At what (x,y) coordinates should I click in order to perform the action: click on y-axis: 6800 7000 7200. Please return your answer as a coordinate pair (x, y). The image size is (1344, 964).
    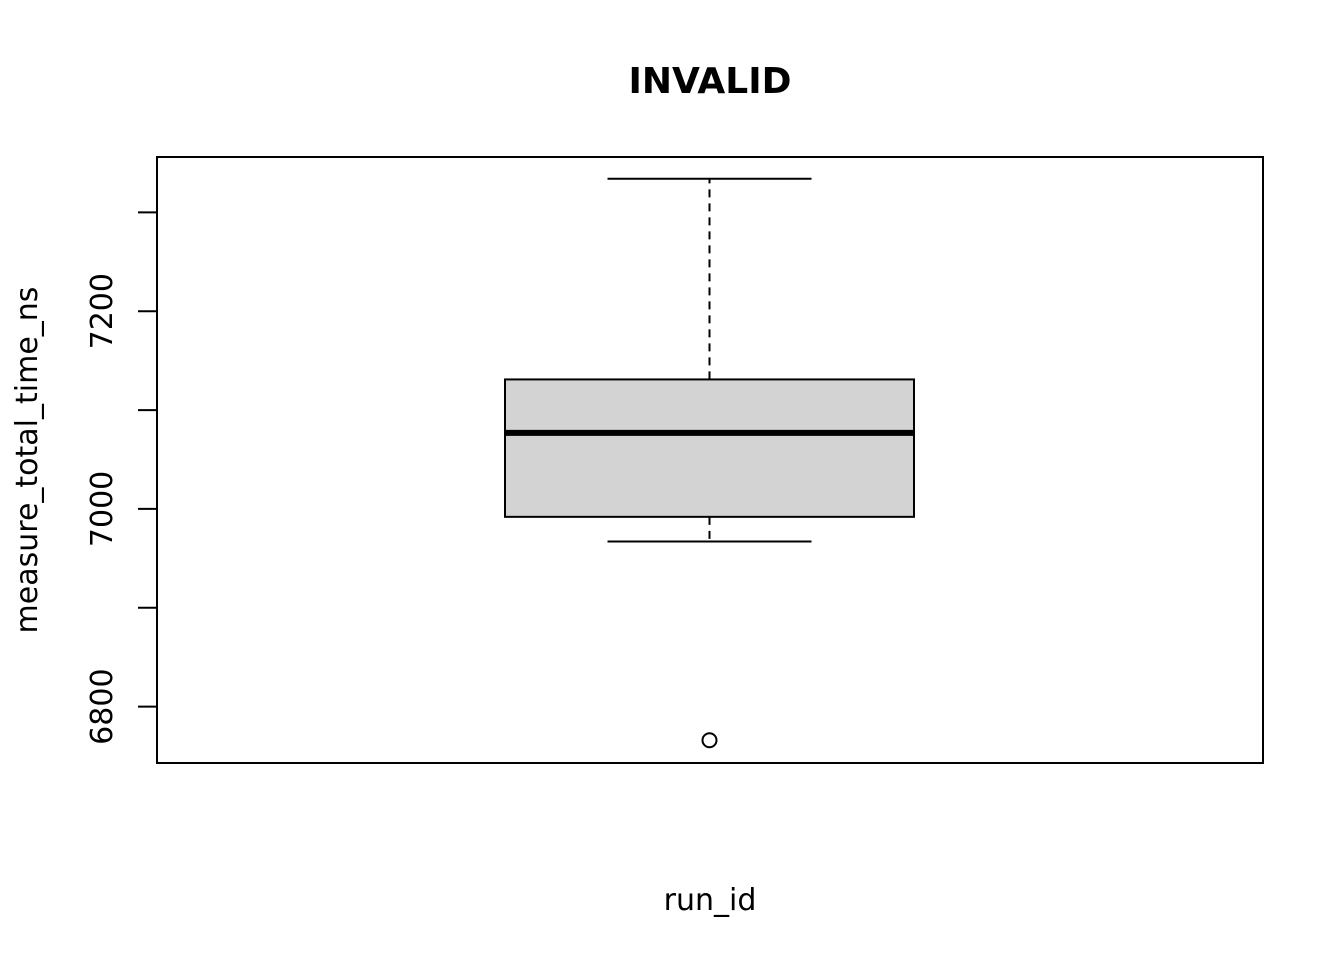
    Looking at the image, I should click on (121, 478).